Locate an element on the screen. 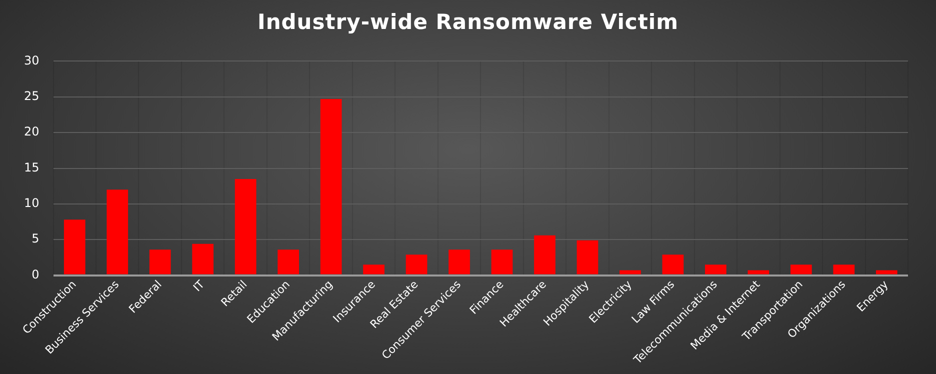 This screenshot has width=936, height=374. y-tick-label: 10 is located at coordinates (32, 203).